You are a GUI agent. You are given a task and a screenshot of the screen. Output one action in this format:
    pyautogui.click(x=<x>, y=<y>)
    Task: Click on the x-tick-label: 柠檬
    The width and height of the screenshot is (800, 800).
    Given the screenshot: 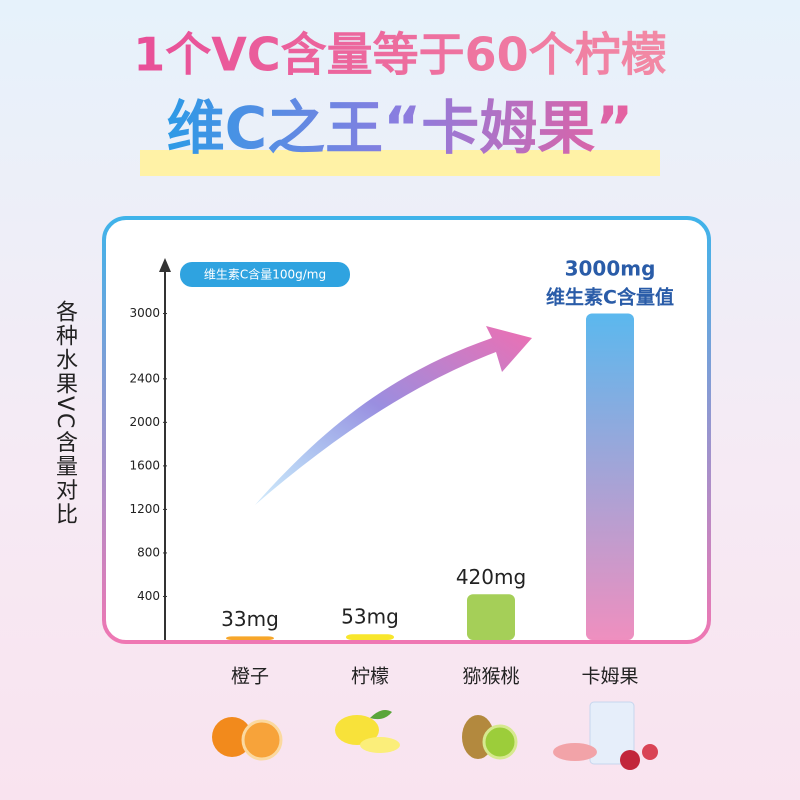 What is the action you would take?
    pyautogui.click(x=370, y=677)
    